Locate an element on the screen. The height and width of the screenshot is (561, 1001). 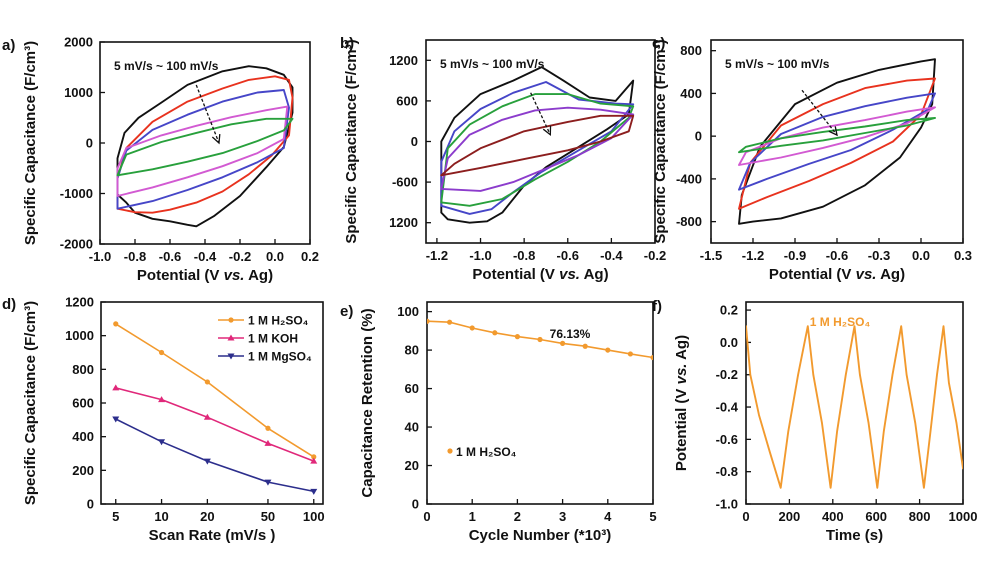
x-tick-label: 0.0 is located at coordinates (275, 256).